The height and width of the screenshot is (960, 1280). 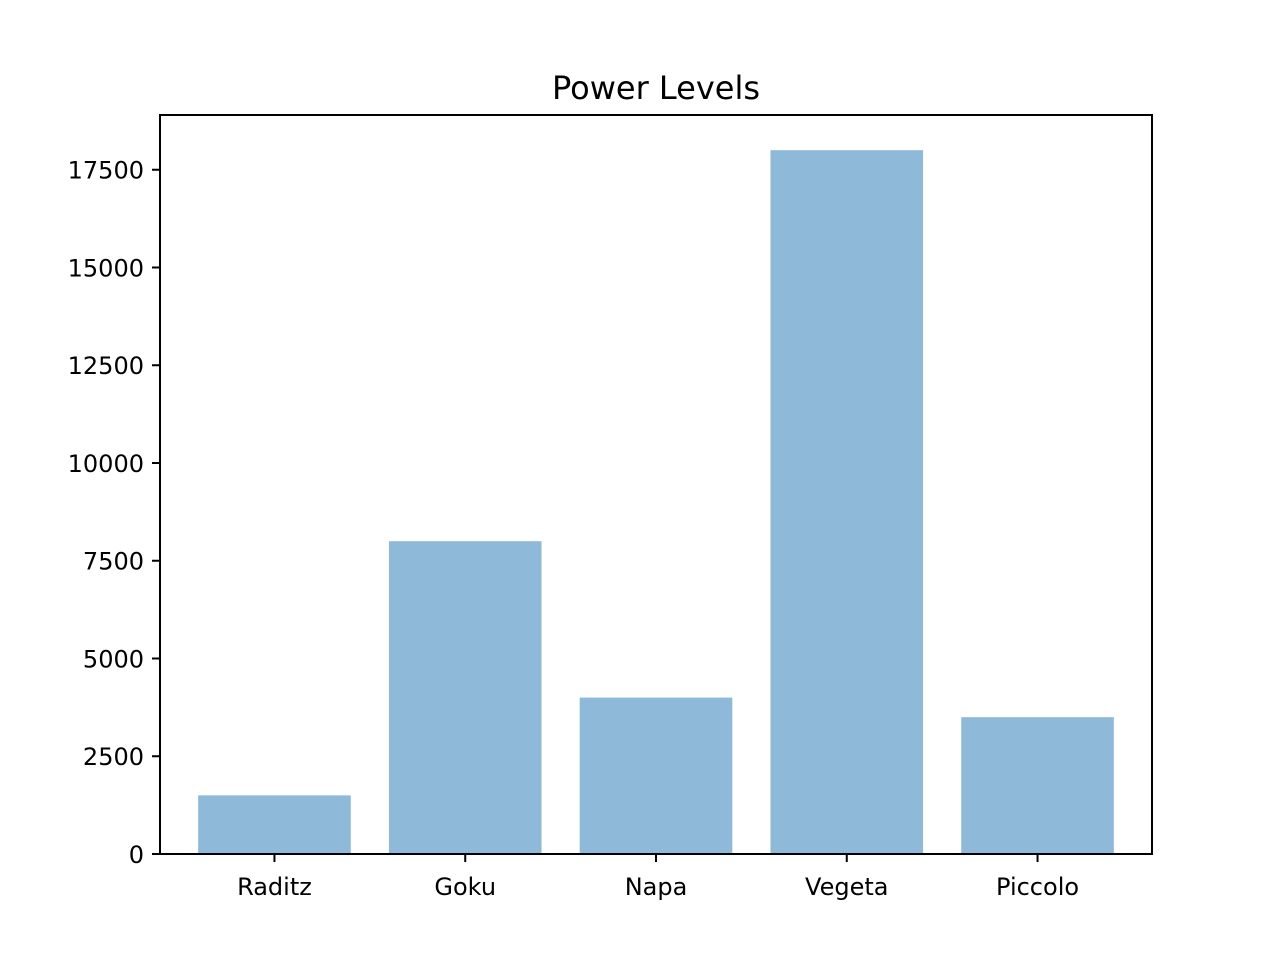 I want to click on x-axis: Raditz Goku Napa Vegeta Piccolo, so click(x=658, y=877).